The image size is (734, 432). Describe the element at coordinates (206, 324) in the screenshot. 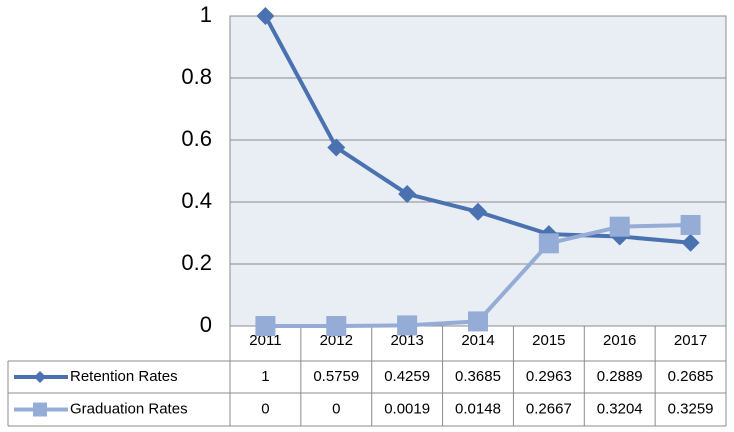

I see `y-tick-label: 0` at that location.